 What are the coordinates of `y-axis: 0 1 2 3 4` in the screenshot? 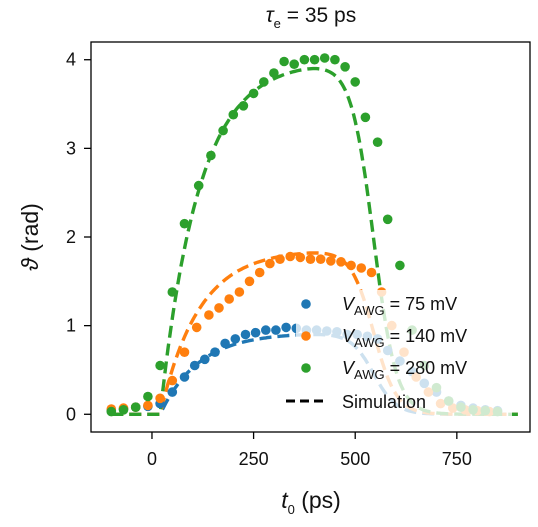 It's located at (78, 237).